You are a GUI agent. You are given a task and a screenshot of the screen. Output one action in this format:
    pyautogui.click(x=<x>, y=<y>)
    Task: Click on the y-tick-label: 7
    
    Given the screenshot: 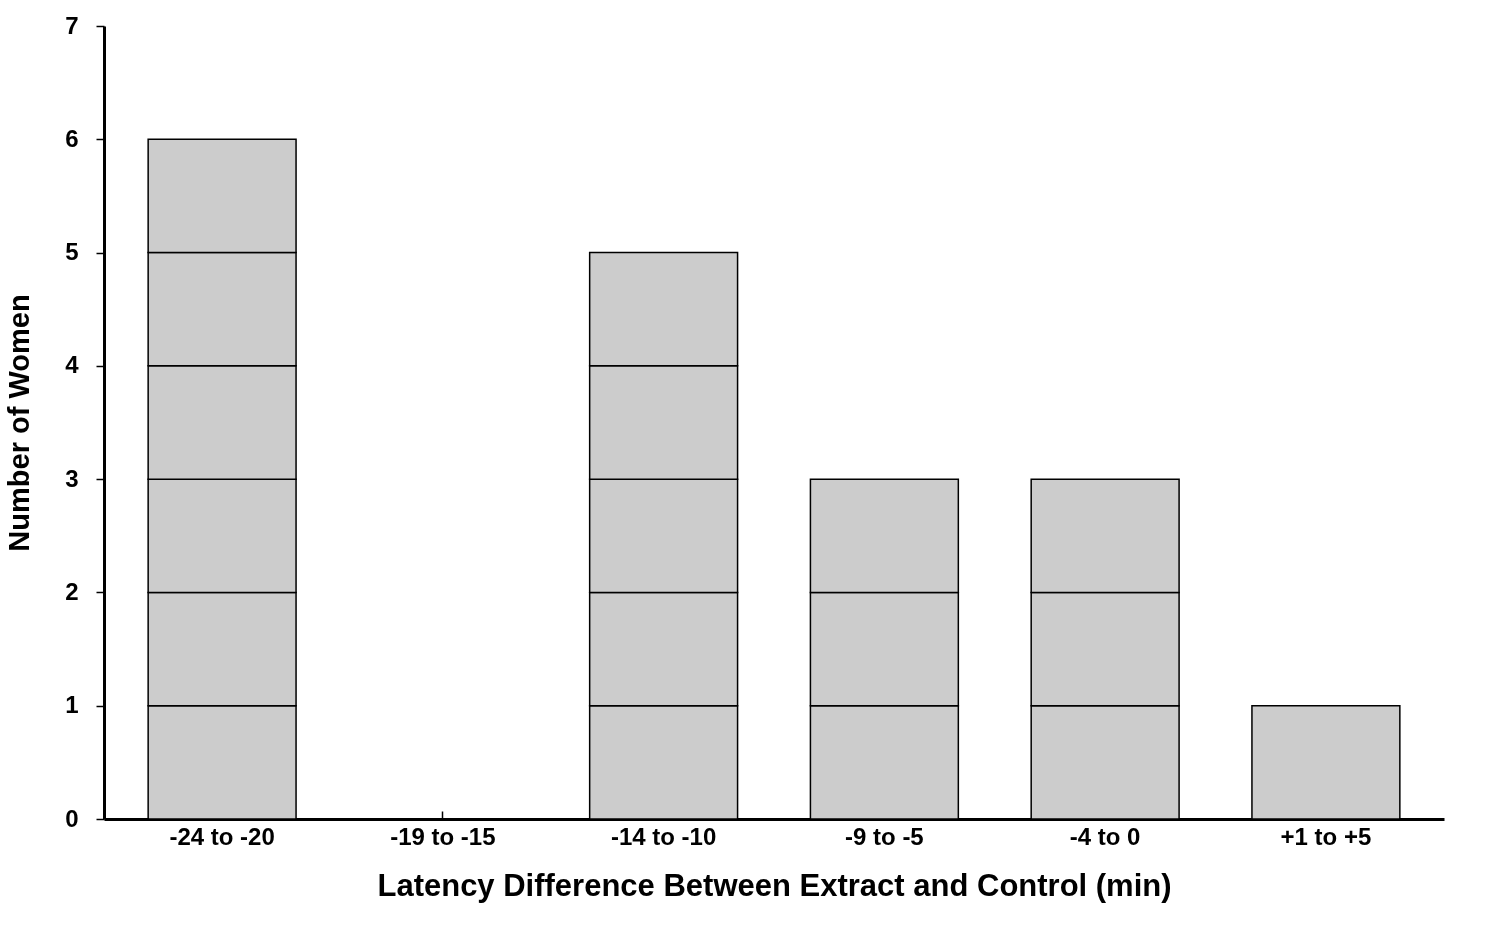 What is the action you would take?
    pyautogui.click(x=72, y=25)
    